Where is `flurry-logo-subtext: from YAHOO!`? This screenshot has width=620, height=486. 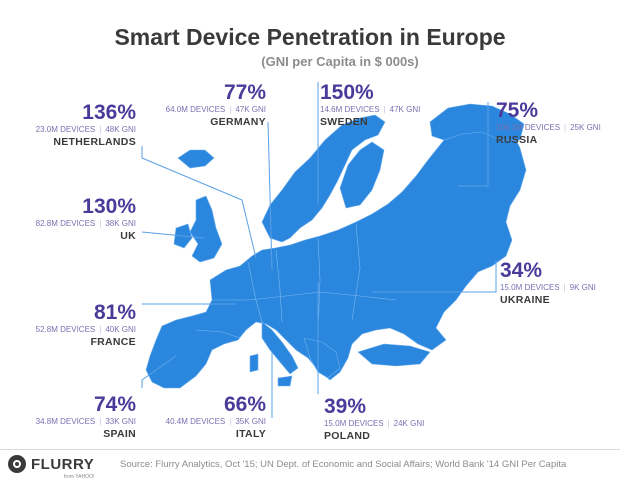 flurry-logo-subtext: from YAHOO! is located at coordinates (79, 477).